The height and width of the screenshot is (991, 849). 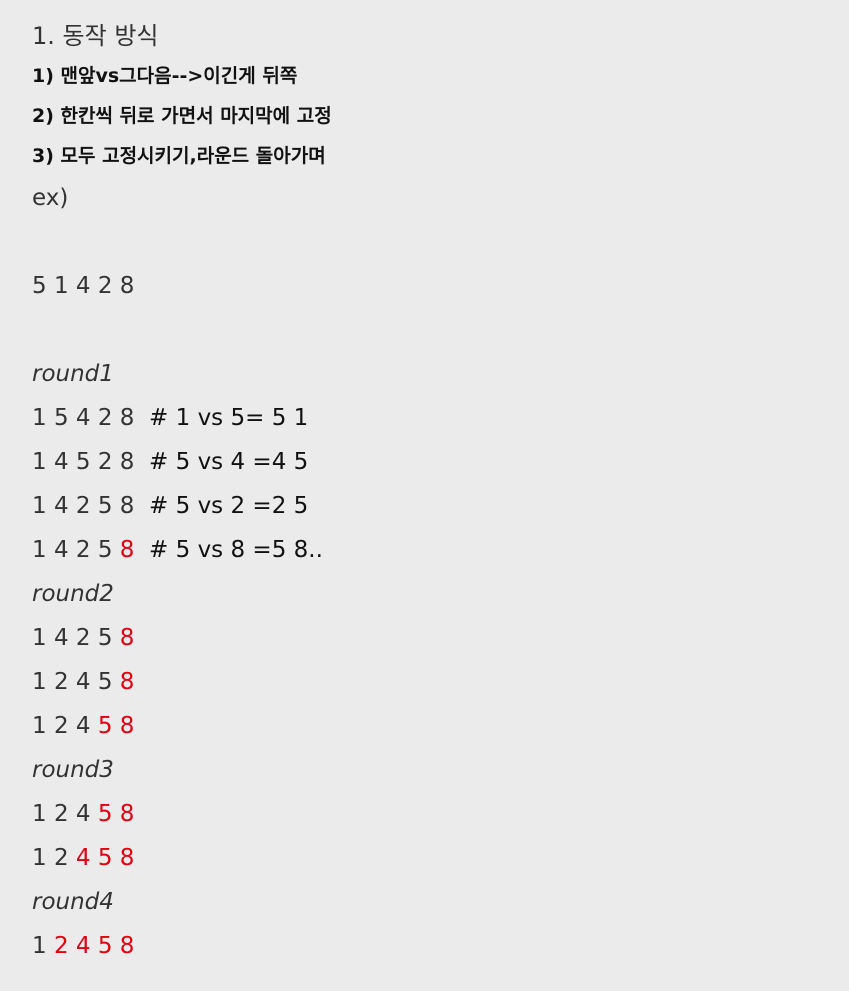 What do you see at coordinates (73, 902) in the screenshot?
I see `round-label: round4` at bounding box center [73, 902].